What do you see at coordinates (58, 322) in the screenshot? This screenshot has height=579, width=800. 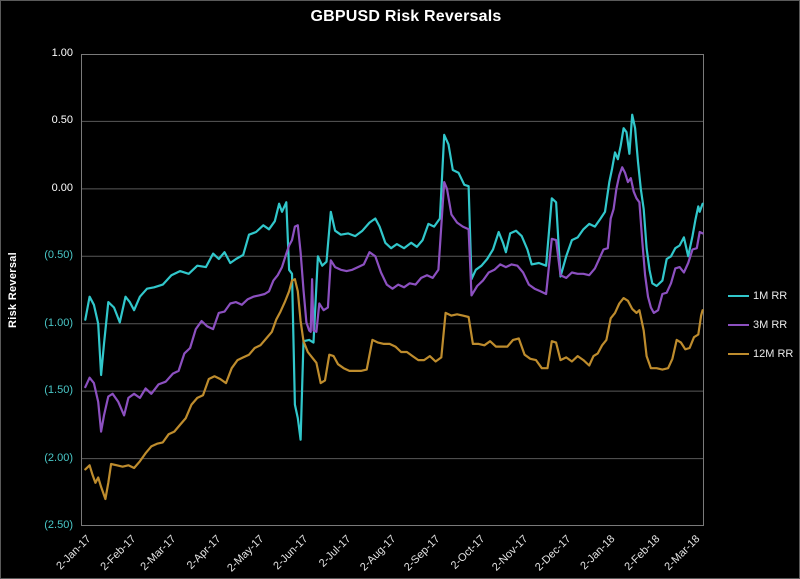 I see `y-tick-label: (1.00)` at bounding box center [58, 322].